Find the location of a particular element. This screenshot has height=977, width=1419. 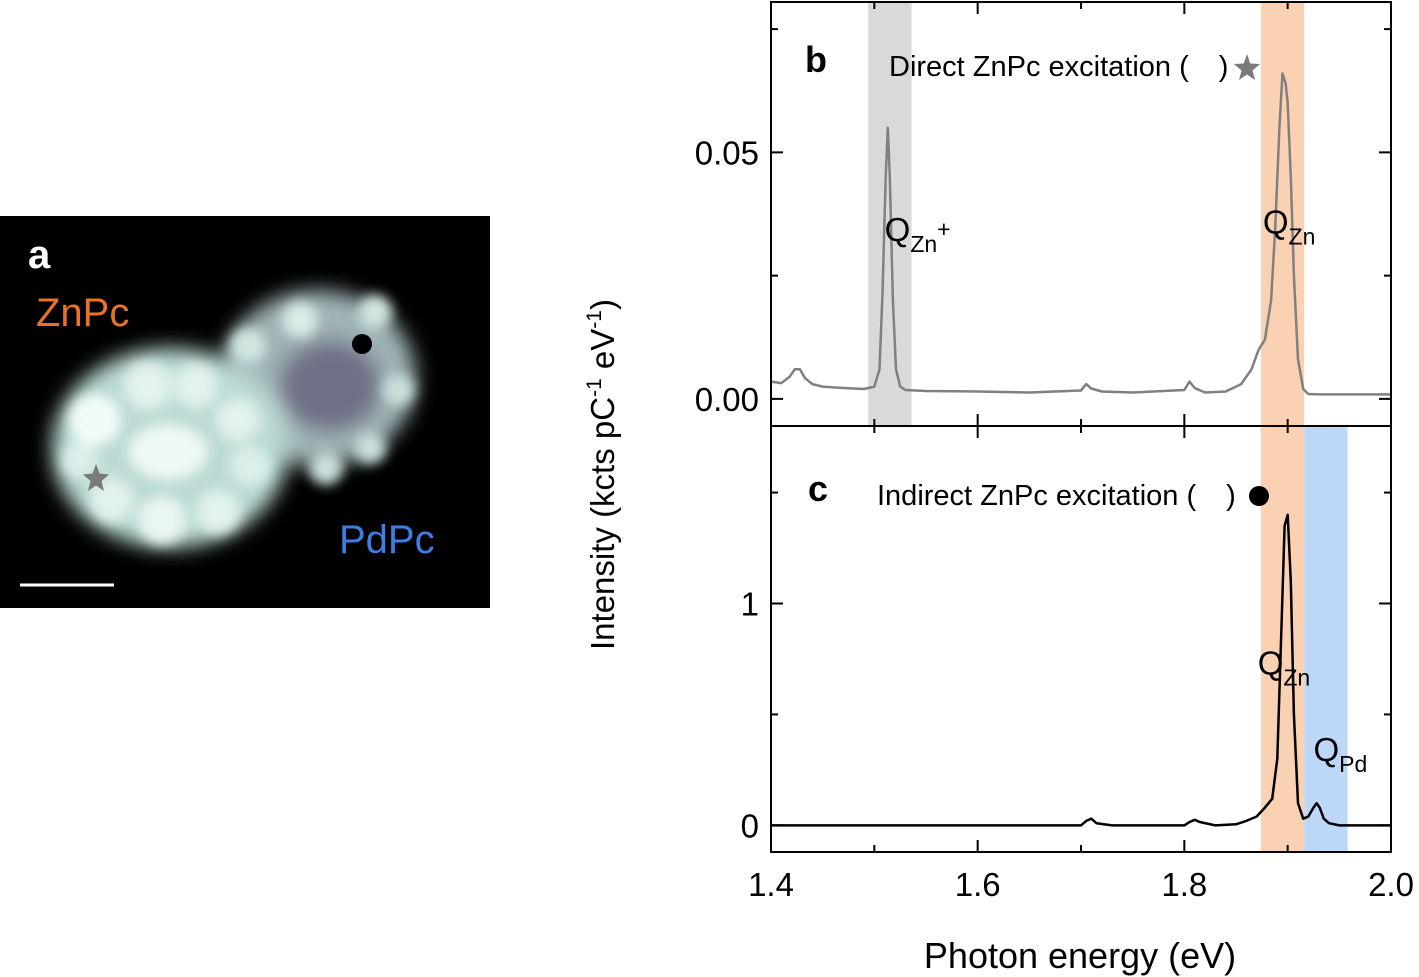

panel-c-label: c is located at coordinates (818, 488).